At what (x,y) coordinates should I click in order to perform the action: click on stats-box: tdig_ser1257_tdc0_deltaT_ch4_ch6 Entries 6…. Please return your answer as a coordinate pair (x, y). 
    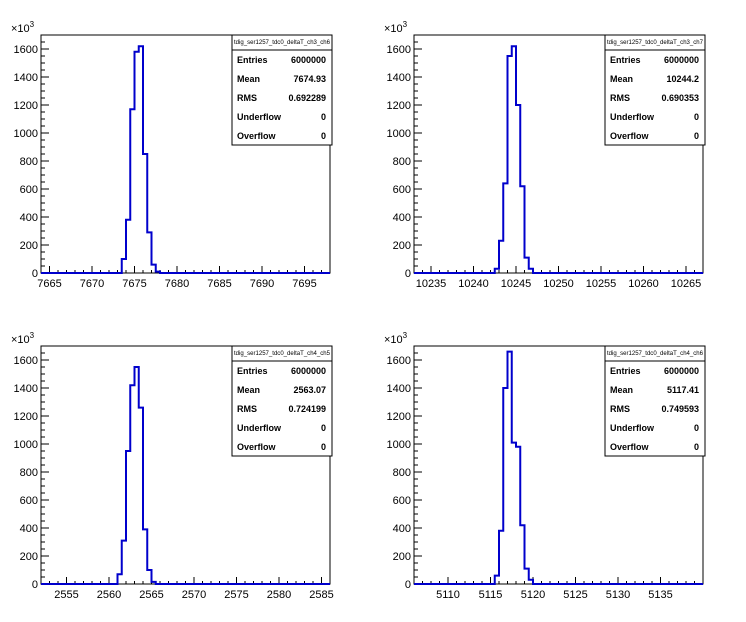
    Looking at the image, I should click on (655, 401).